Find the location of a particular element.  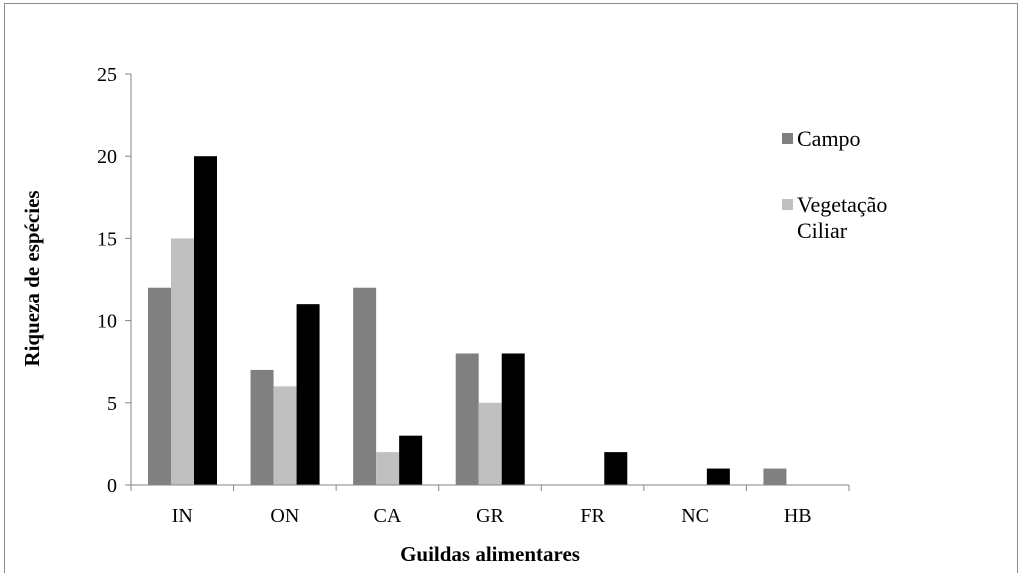

x-ticks-group: IN ON CA GR FR NC HB is located at coordinates (490, 506).